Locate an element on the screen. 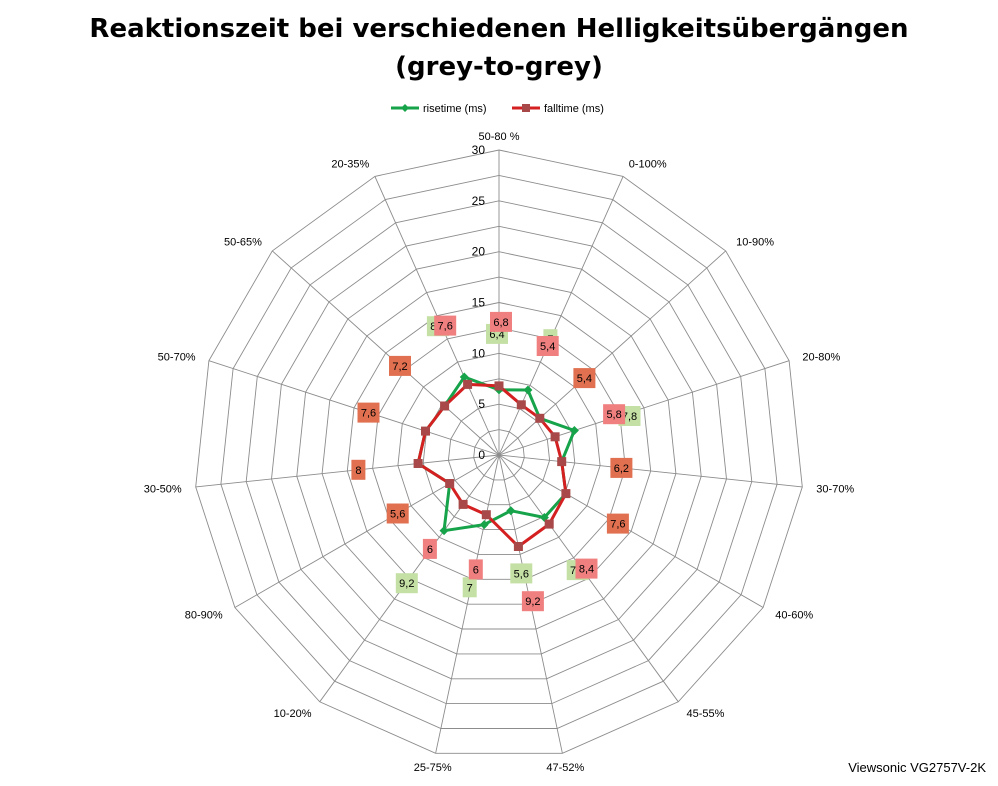 This screenshot has width=998, height=786. category-label: 20-35% is located at coordinates (350, 165).